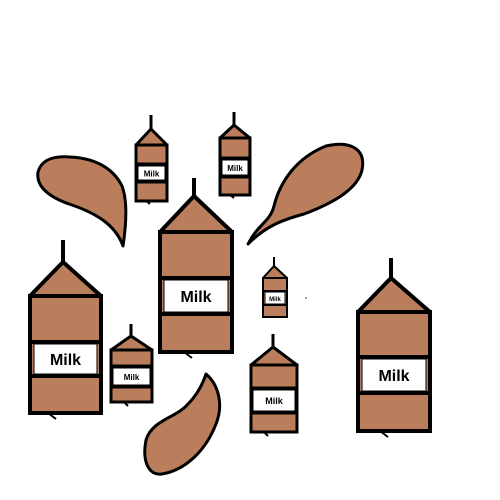 The height and width of the screenshot is (500, 500). Describe the element at coordinates (82, 201) in the screenshot. I see `milk-splash-upper-left` at that location.